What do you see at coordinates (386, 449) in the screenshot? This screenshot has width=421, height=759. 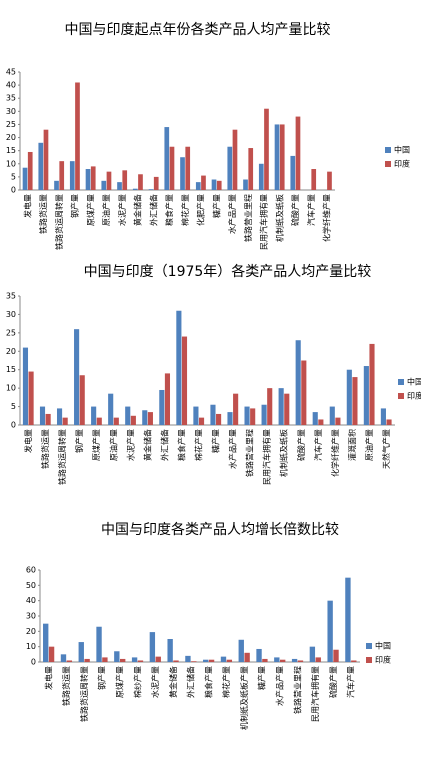 I see `x-tick-label: 天然气产量` at bounding box center [386, 449].